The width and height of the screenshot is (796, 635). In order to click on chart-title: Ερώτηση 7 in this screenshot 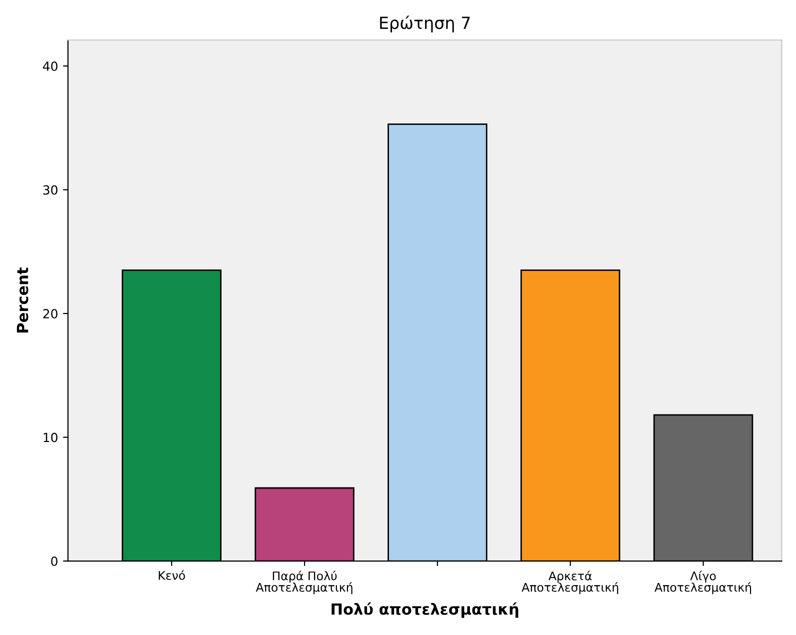, I will do `click(425, 24)`.